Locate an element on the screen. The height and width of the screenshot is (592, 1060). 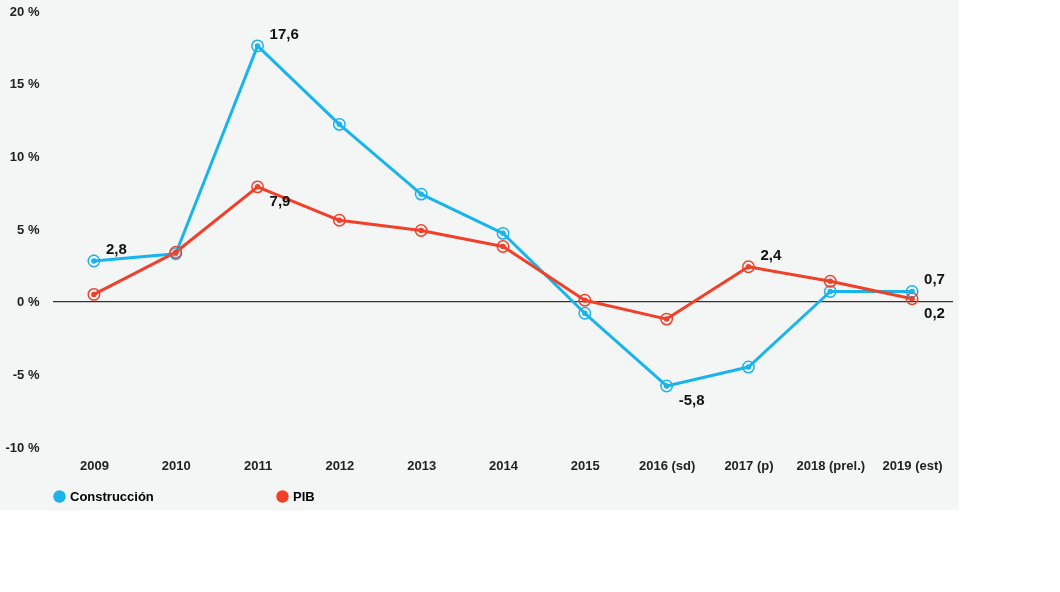
x-tick-label: 2013 is located at coordinates (422, 465).